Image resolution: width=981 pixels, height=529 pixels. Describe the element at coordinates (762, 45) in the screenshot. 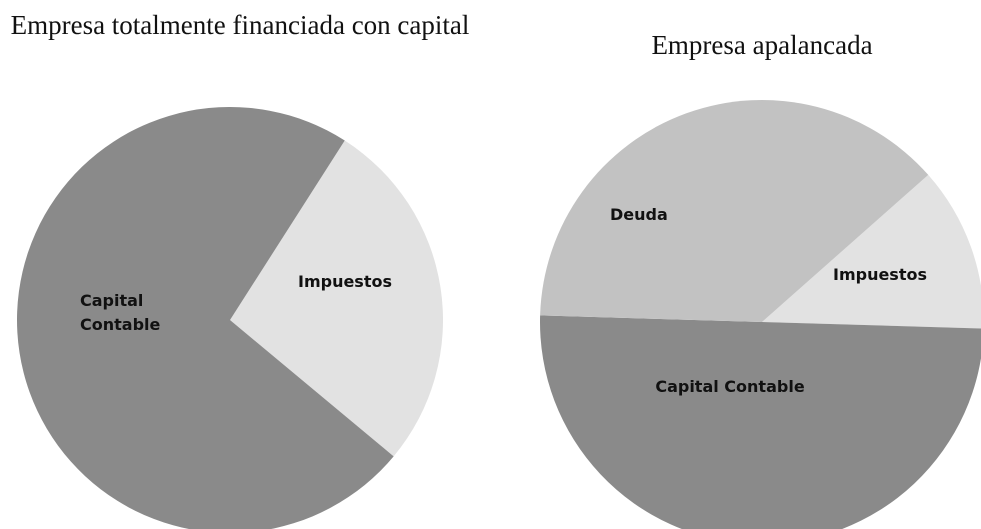

I see `chart-title: Empresa apalancada` at that location.